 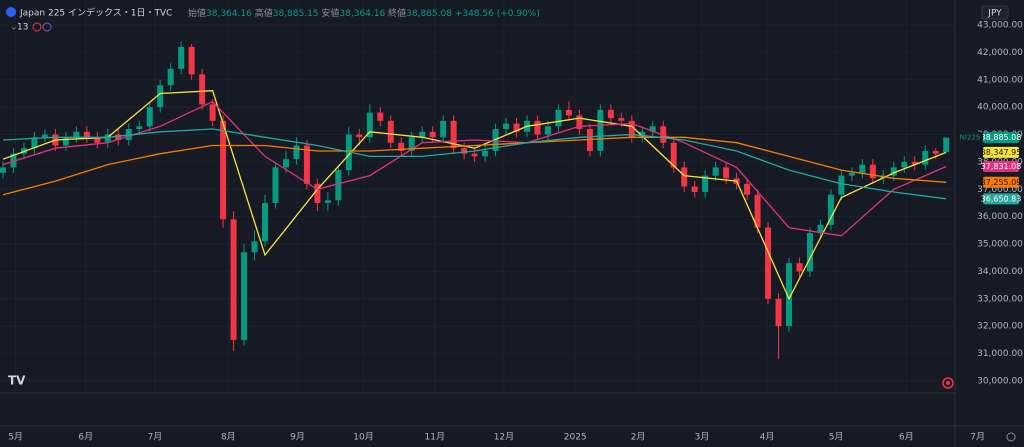 I want to click on ma-last-label: 37,255.09, so click(x=1001, y=182).